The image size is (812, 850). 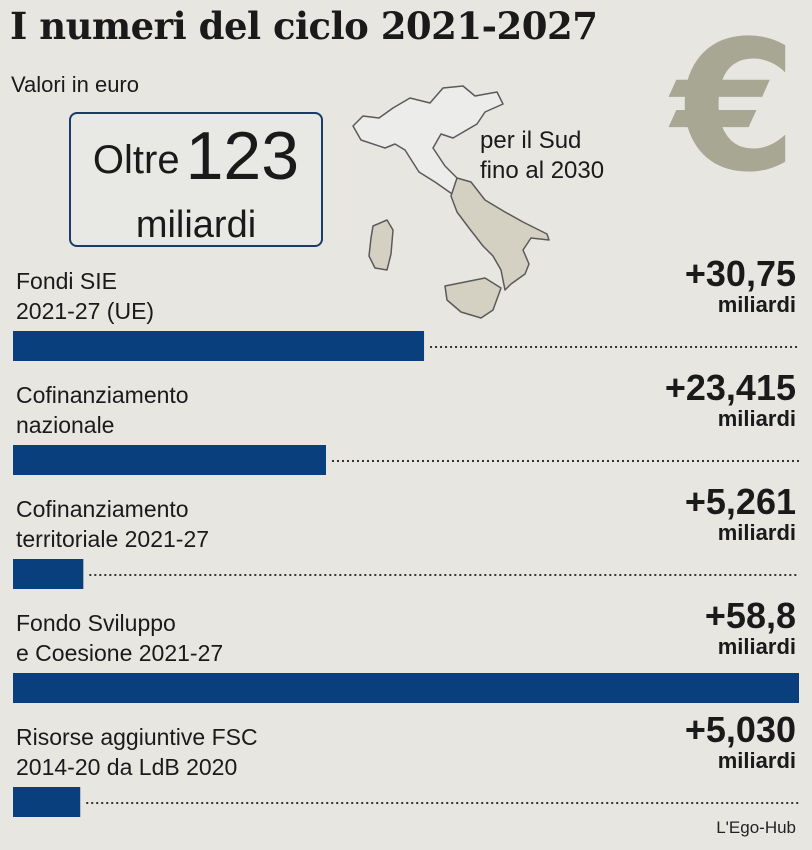 What do you see at coordinates (75, 84) in the screenshot?
I see `chart-subtitle: Valori in euro` at bounding box center [75, 84].